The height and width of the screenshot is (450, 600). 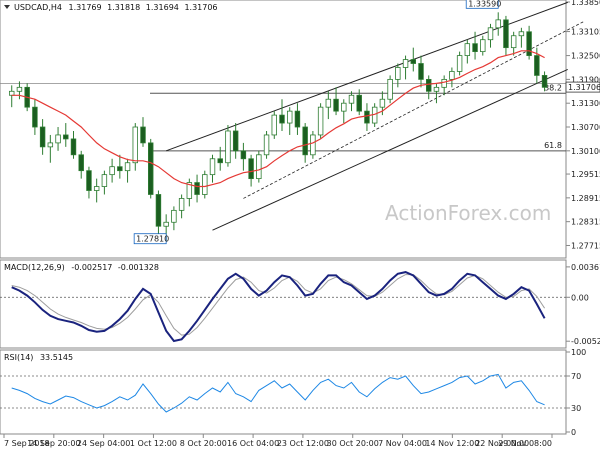 What do you see at coordinates (585, 3) in the screenshot?
I see `price-tick-label: 1.33850` at bounding box center [585, 3].